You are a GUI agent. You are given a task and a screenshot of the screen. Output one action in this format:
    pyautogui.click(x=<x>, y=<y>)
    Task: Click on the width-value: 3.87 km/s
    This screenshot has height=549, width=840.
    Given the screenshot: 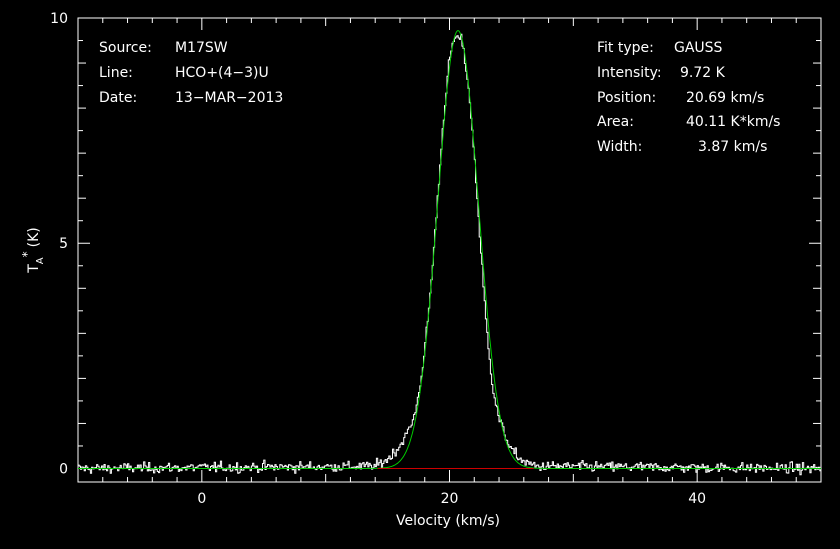 What is the action you would take?
    pyautogui.click(x=732, y=147)
    